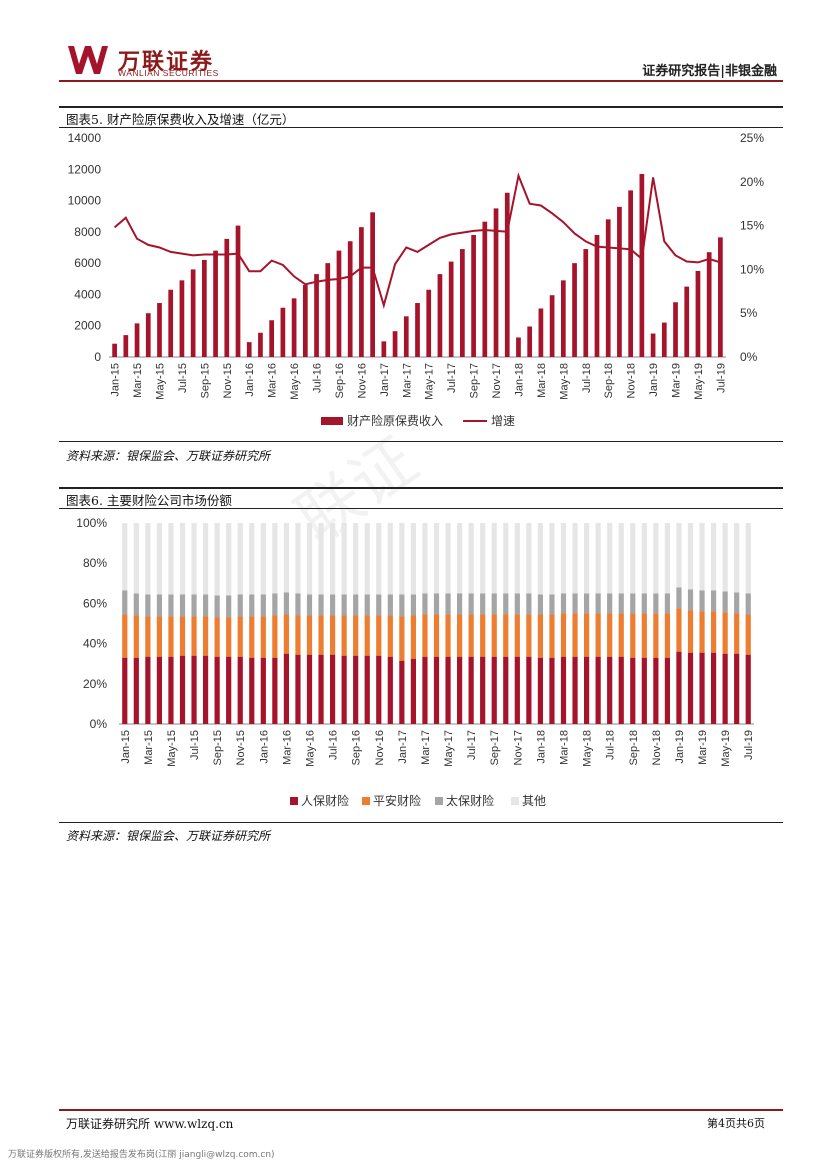 This screenshot has height=1169, width=827. I want to click on x-tick-label: Jan-16, so click(250, 380).